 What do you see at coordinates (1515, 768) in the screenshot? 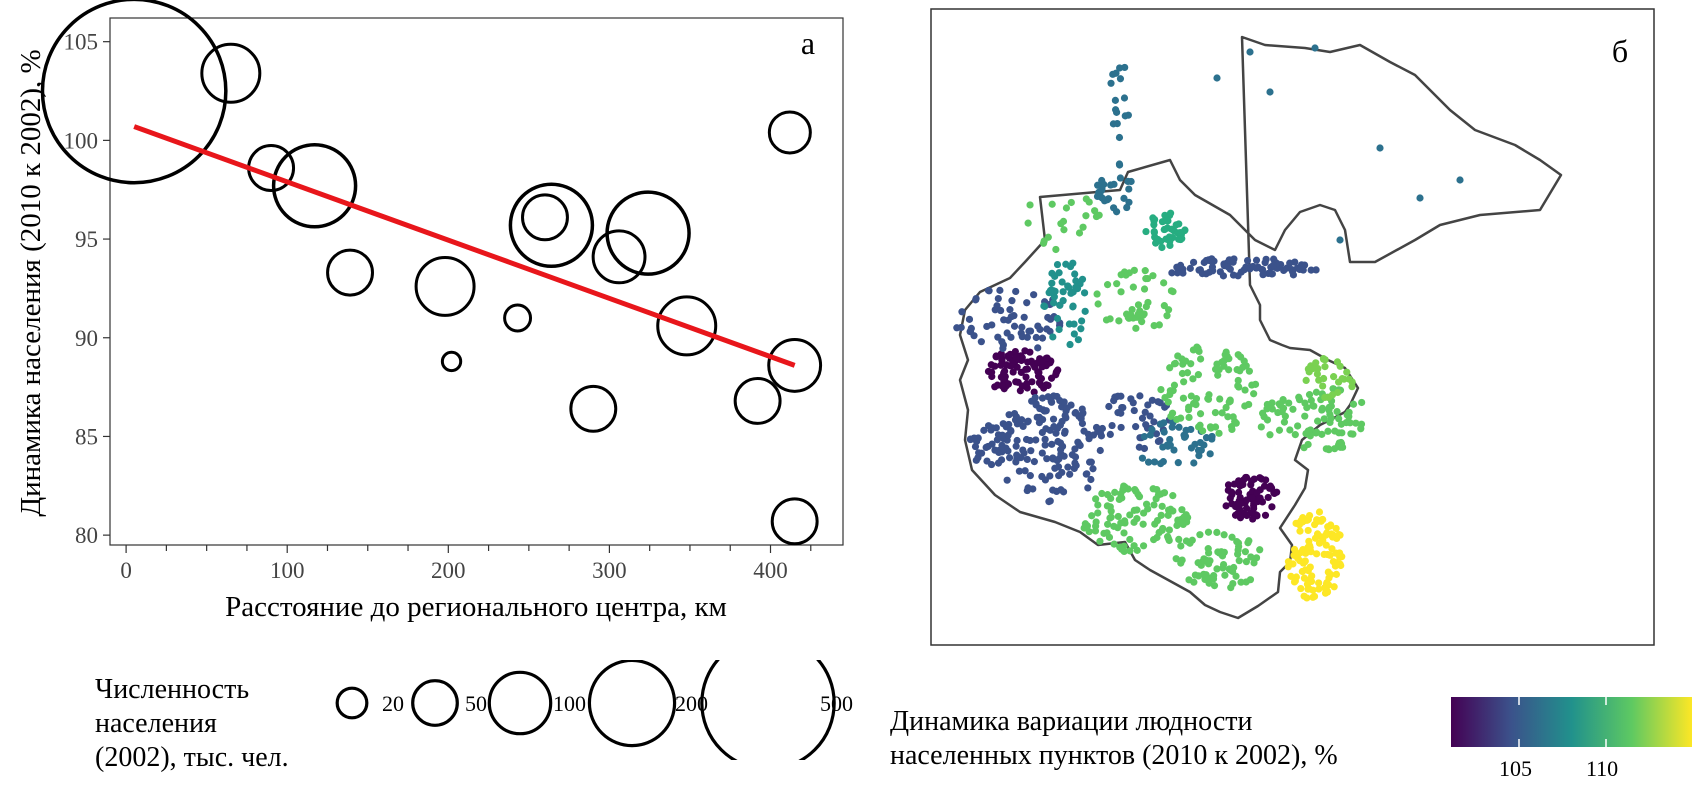
I see `colorbar-tick-label: 105` at bounding box center [1515, 768].